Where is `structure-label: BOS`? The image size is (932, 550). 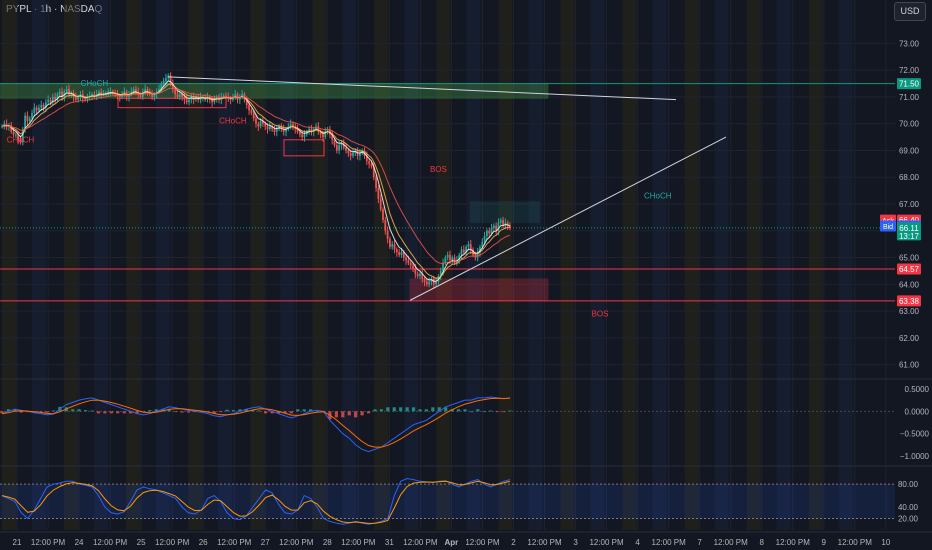 structure-label: BOS is located at coordinates (438, 169).